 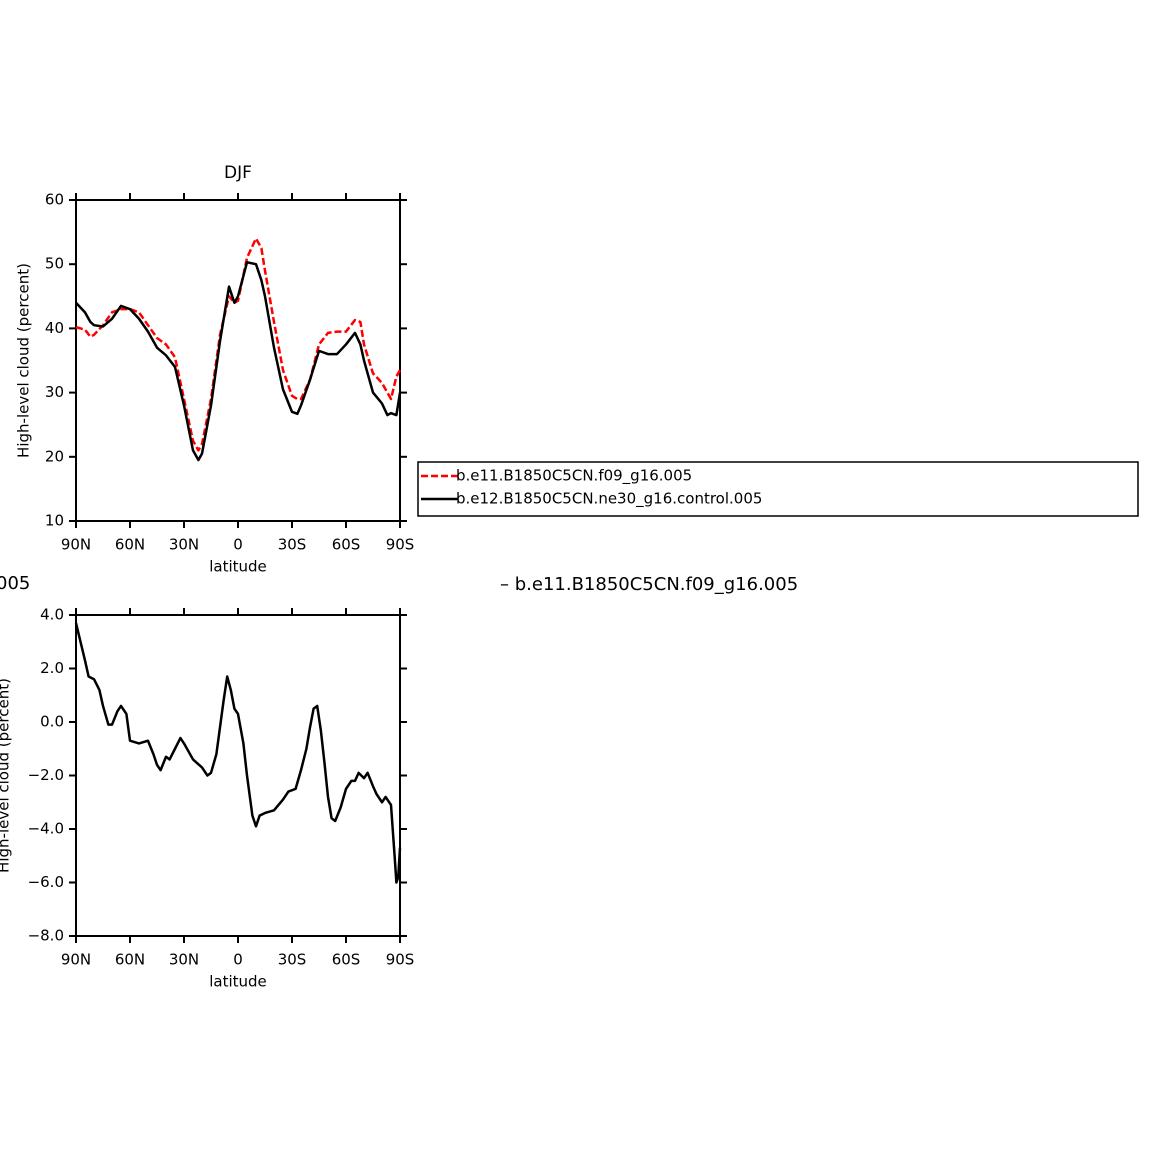 What do you see at coordinates (52, 615) in the screenshot?
I see `y-tick-label: 4.0` at bounding box center [52, 615].